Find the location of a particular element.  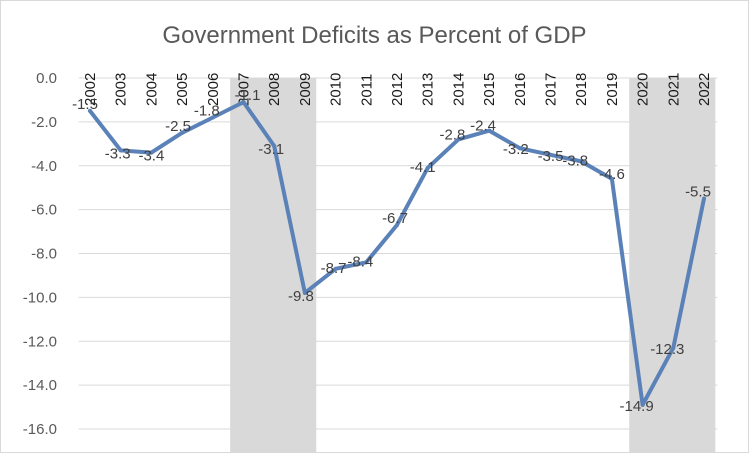

x-tick-label: 2008 is located at coordinates (274, 89).